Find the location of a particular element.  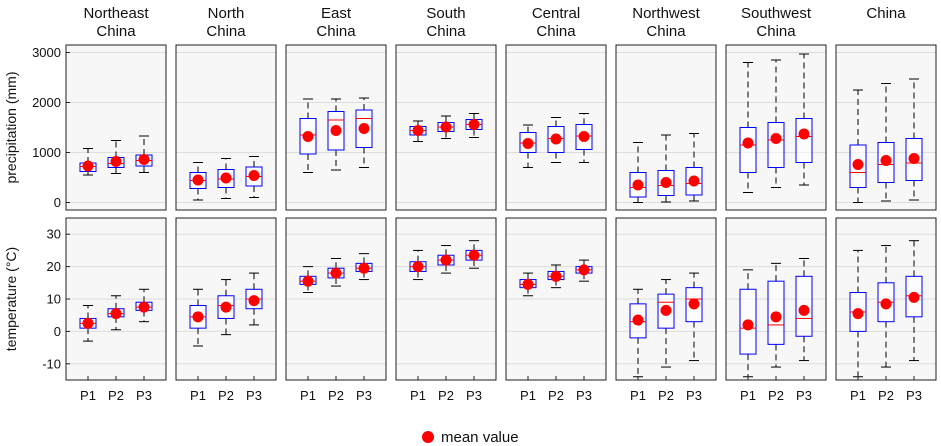

panel-china-precipitation is located at coordinates (886, 127).